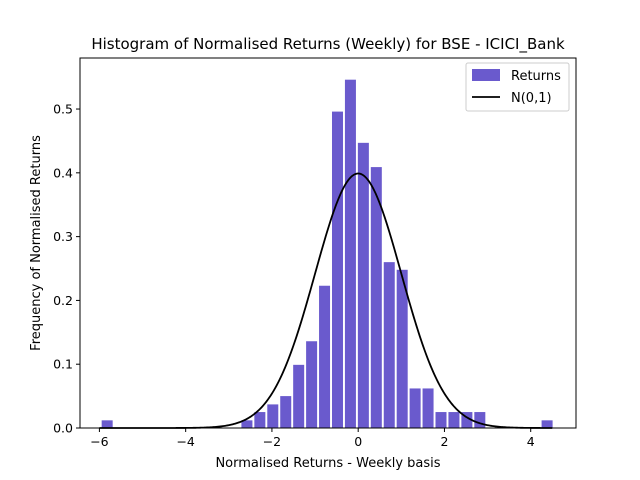 This screenshot has width=640, height=480. What do you see at coordinates (536, 76) in the screenshot?
I see `legend-label-returns: Returns` at bounding box center [536, 76].